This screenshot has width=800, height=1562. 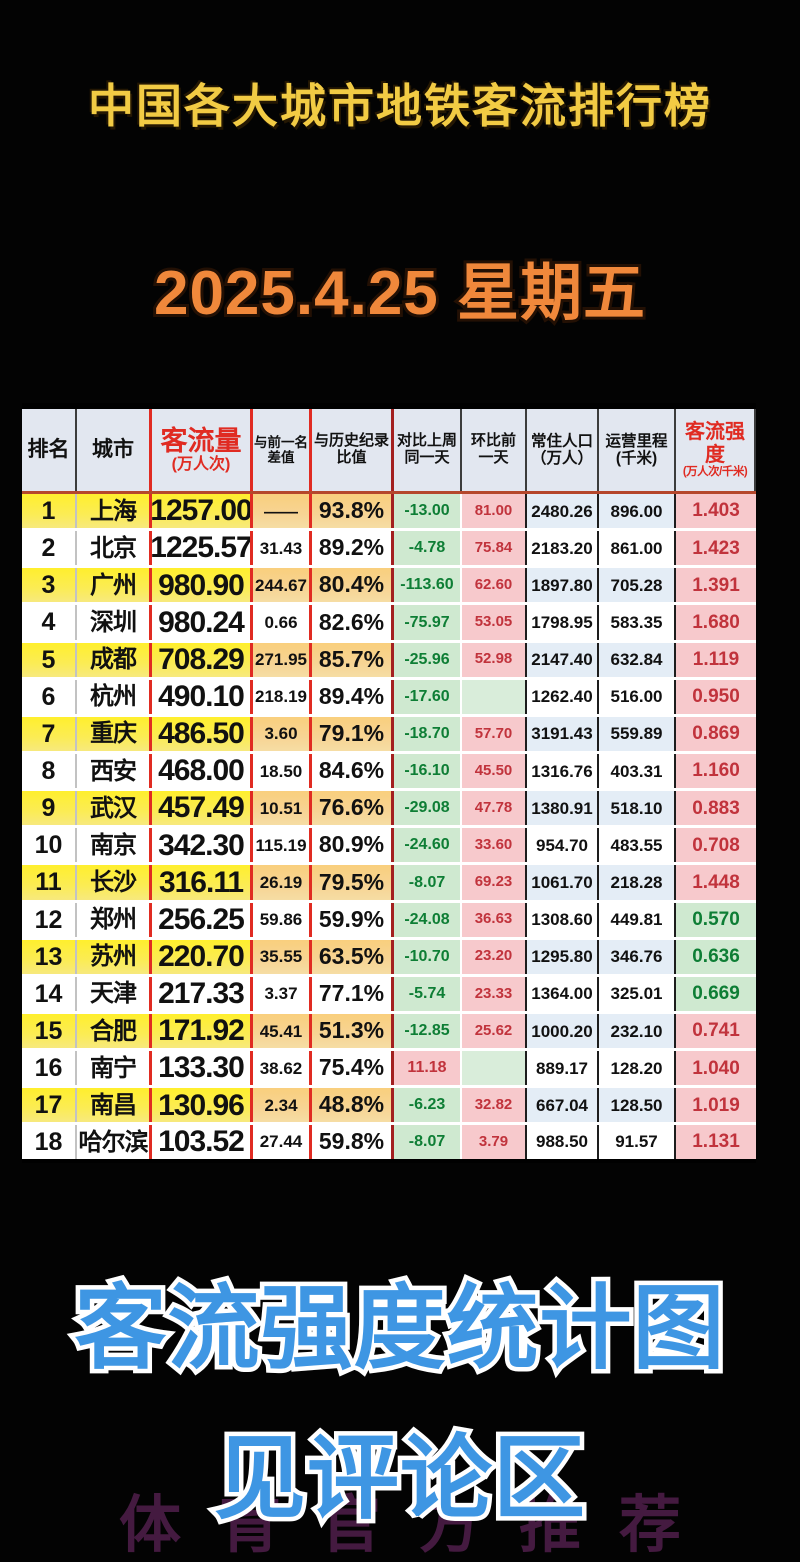 I want to click on city-cell: 合肥, so click(x=114, y=1031).